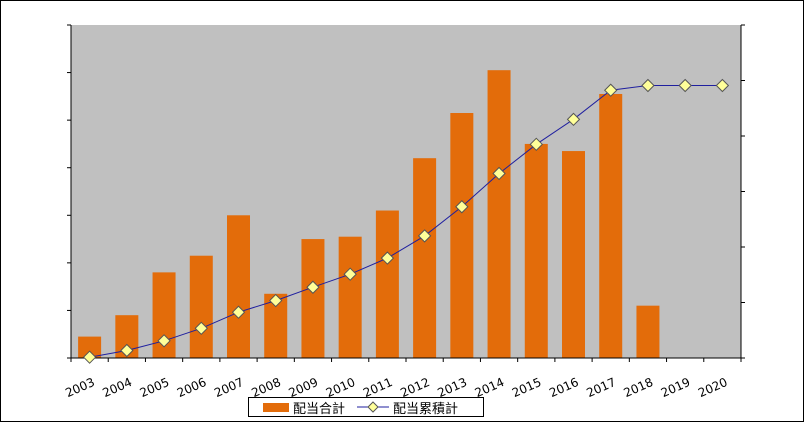  Describe the element at coordinates (462, 235) in the screenshot. I see `bar-2013` at that location.